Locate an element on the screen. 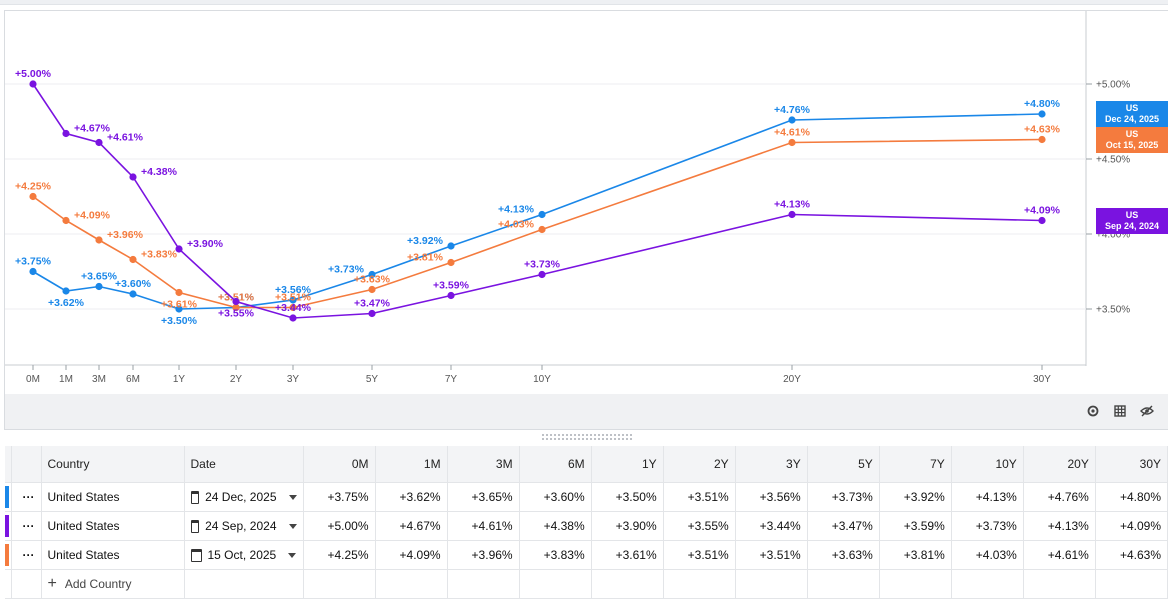  header-tenor: 6M is located at coordinates (555, 464).